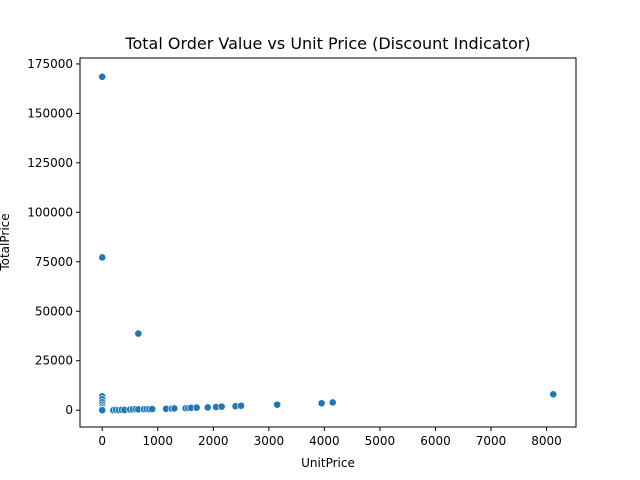 This screenshot has height=480, width=640. I want to click on x-tick-label: 8000, so click(546, 441).